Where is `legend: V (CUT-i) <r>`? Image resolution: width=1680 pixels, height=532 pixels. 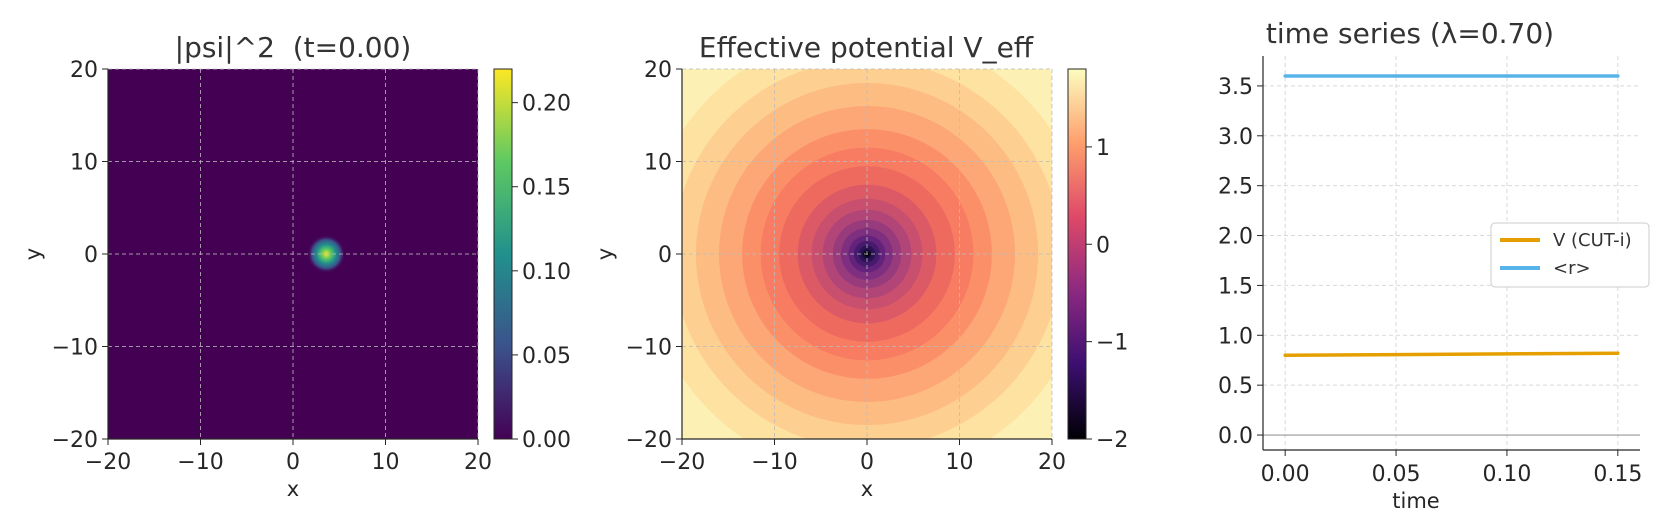 legend: V (CUT-i) <r> is located at coordinates (1570, 255).